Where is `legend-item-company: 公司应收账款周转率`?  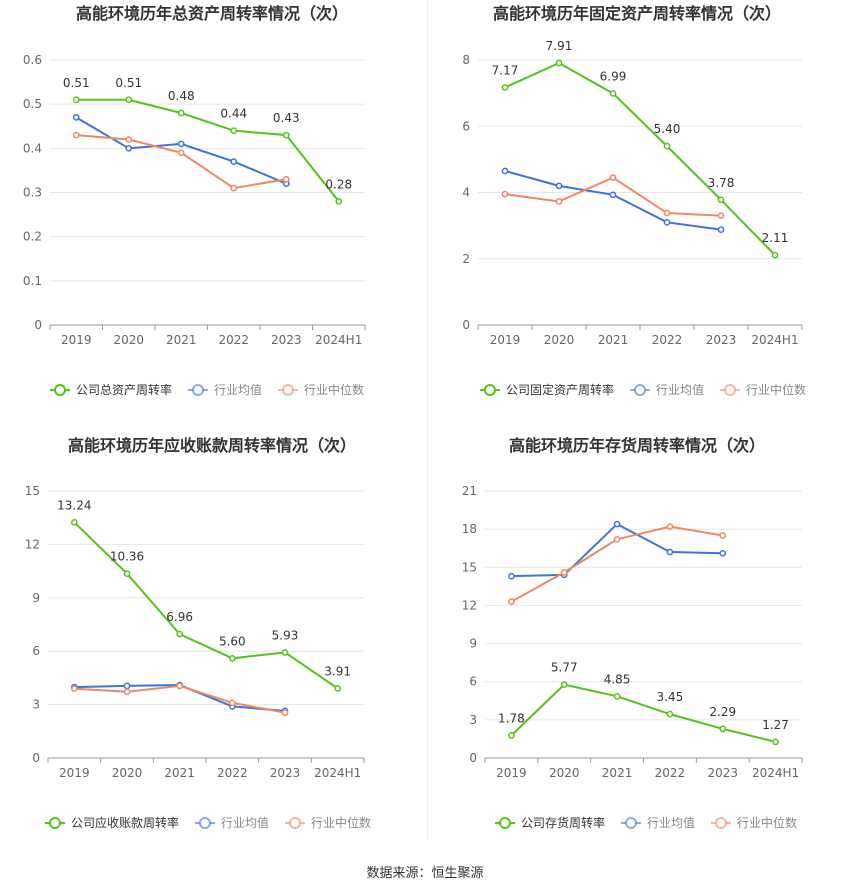
legend-item-company: 公司应收账款周转率 is located at coordinates (112, 822).